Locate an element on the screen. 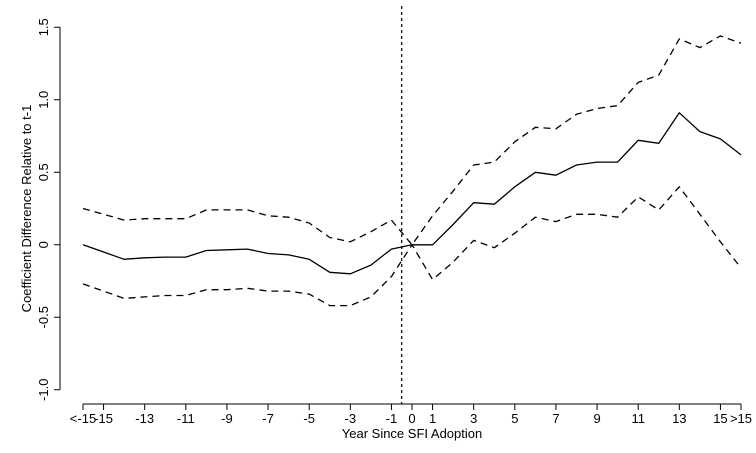 The image size is (756, 453). y-tick-label: -0.5 is located at coordinates (43, 317).